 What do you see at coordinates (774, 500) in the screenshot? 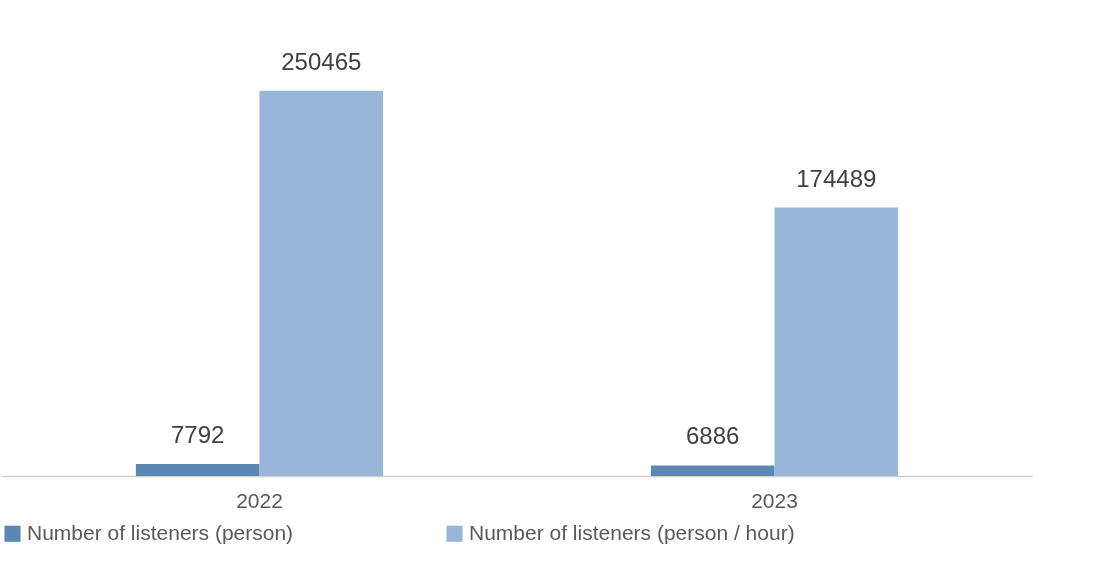
I see `x-tick-label: 2023` at bounding box center [774, 500].